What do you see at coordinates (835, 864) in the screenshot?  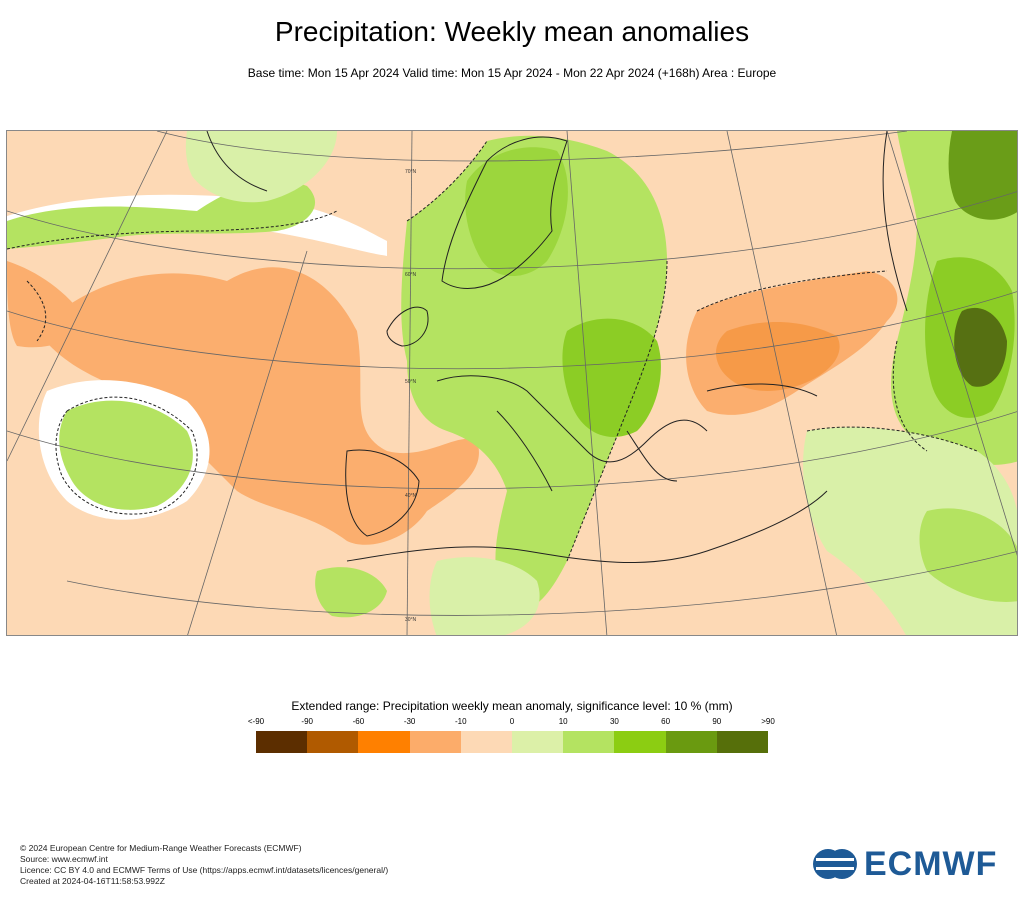 I see `ecmwf-logo-icon` at bounding box center [835, 864].